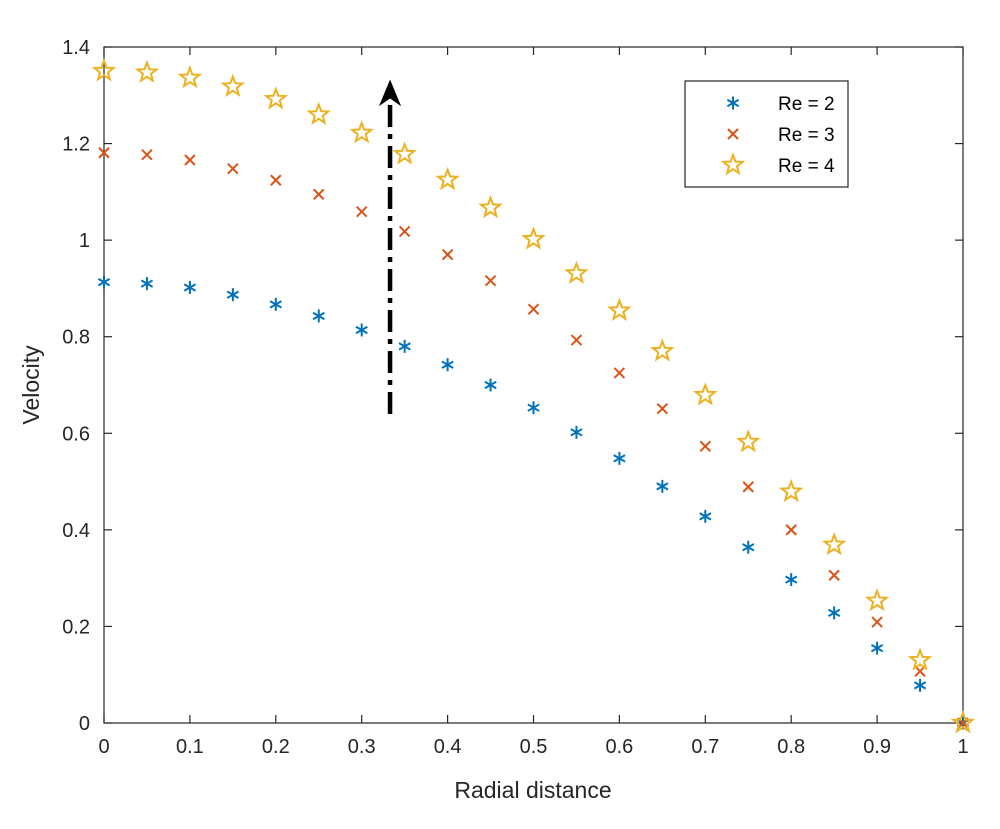  What do you see at coordinates (877, 747) in the screenshot?
I see `x-tick-label: 0.9` at bounding box center [877, 747].